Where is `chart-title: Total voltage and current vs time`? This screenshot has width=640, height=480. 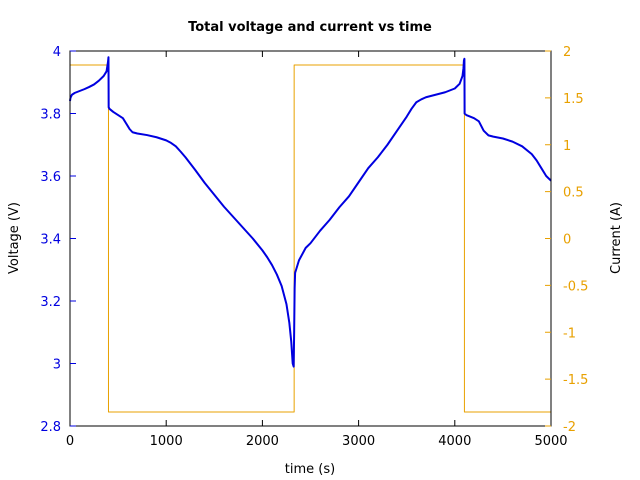
chart-title: Total voltage and current vs time is located at coordinates (310, 27).